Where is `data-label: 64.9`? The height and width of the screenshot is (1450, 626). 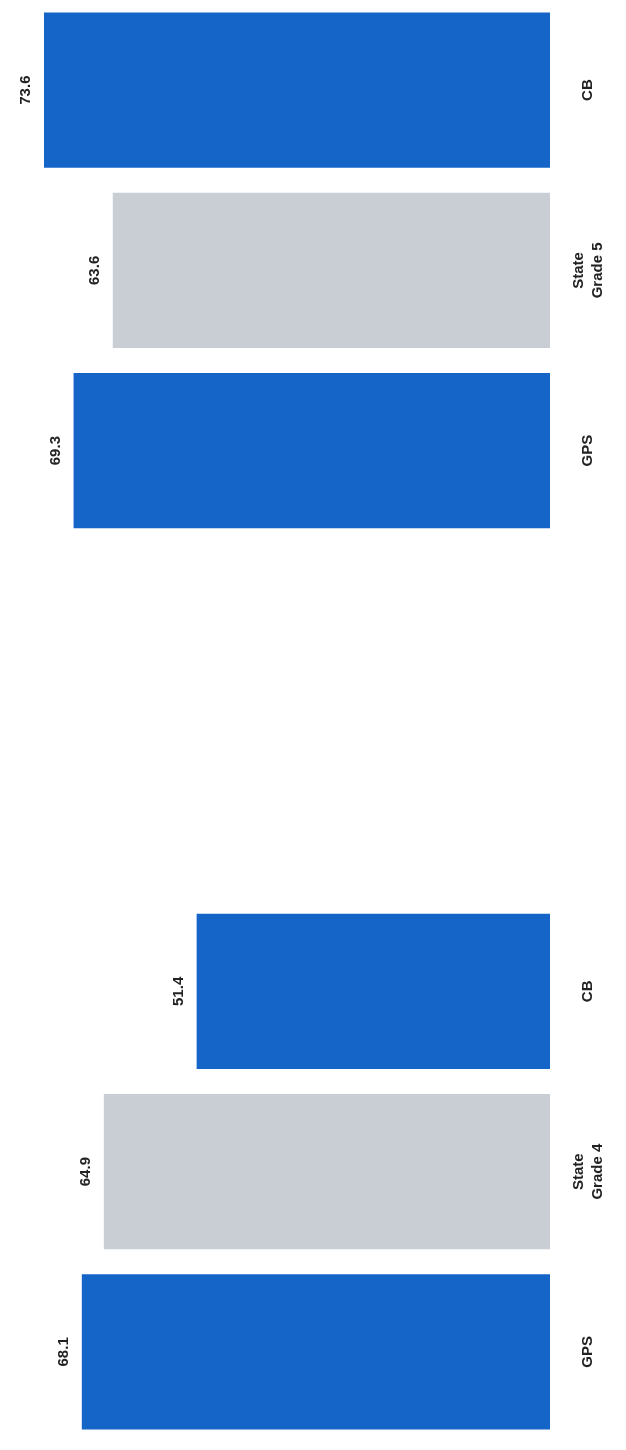 data-label: 64.9 is located at coordinates (84, 1172).